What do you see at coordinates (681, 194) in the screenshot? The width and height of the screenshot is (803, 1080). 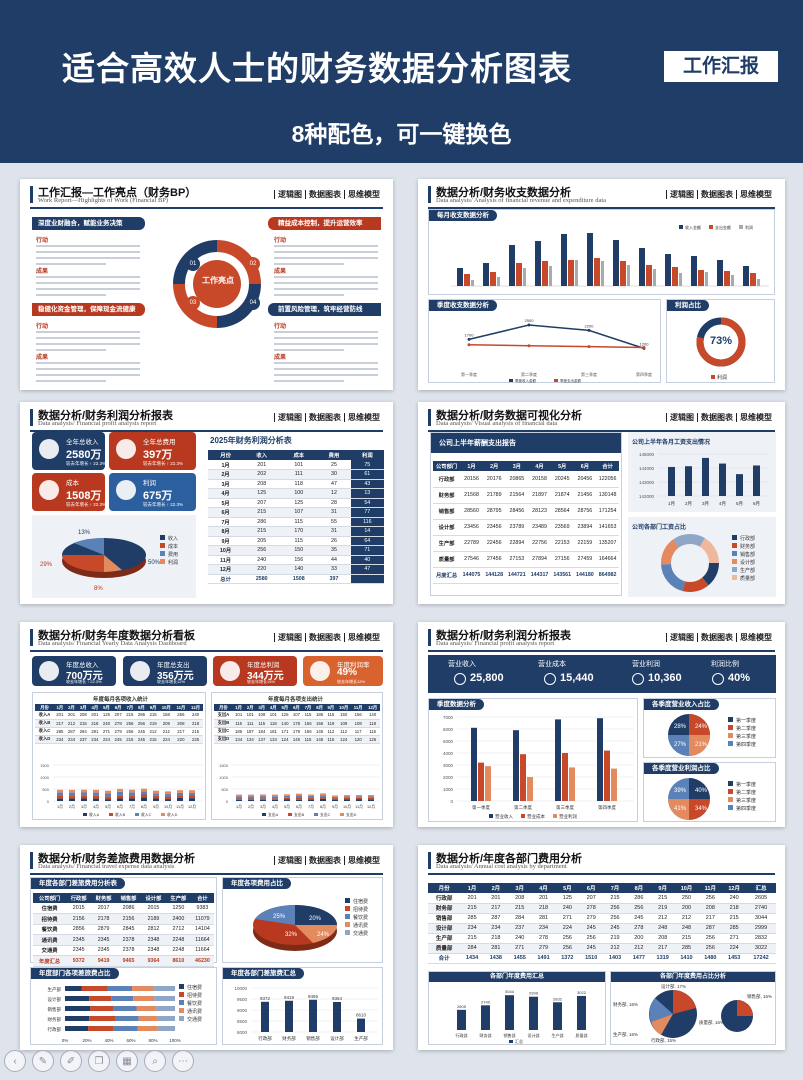 I see `tag: 逻辑图` at bounding box center [681, 194].